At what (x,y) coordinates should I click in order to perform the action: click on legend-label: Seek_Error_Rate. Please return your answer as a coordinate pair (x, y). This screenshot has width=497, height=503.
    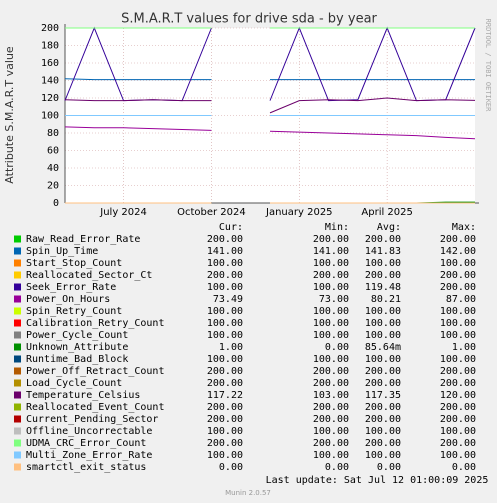
    Looking at the image, I should click on (71, 287).